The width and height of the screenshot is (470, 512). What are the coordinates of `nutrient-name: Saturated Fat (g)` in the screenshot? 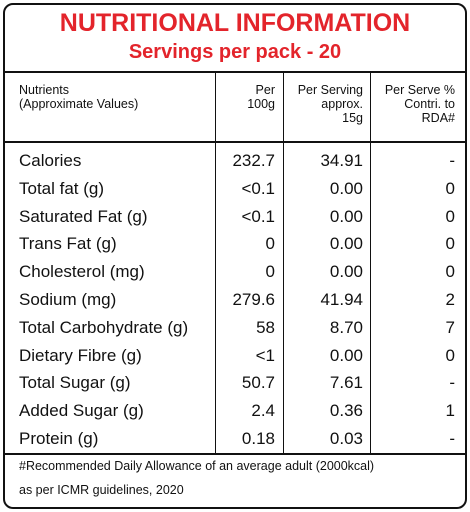 It's located at (83, 216).